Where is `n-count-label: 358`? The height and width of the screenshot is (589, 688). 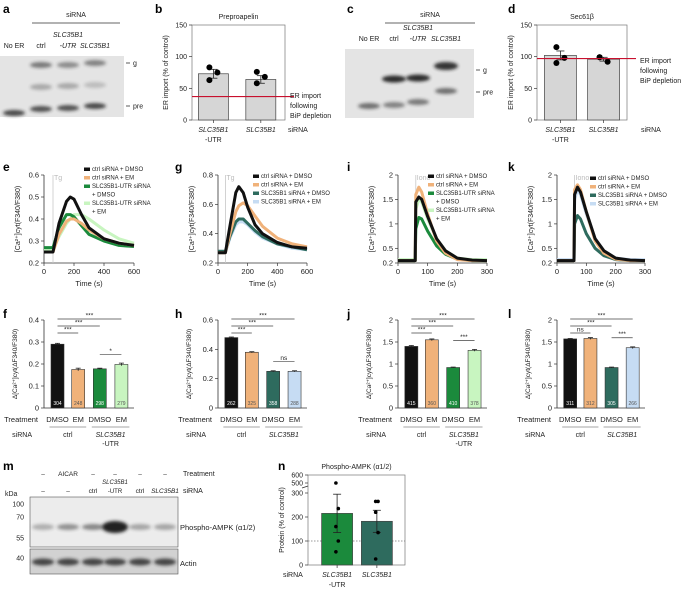 n-count-label: 358 is located at coordinates (273, 404).